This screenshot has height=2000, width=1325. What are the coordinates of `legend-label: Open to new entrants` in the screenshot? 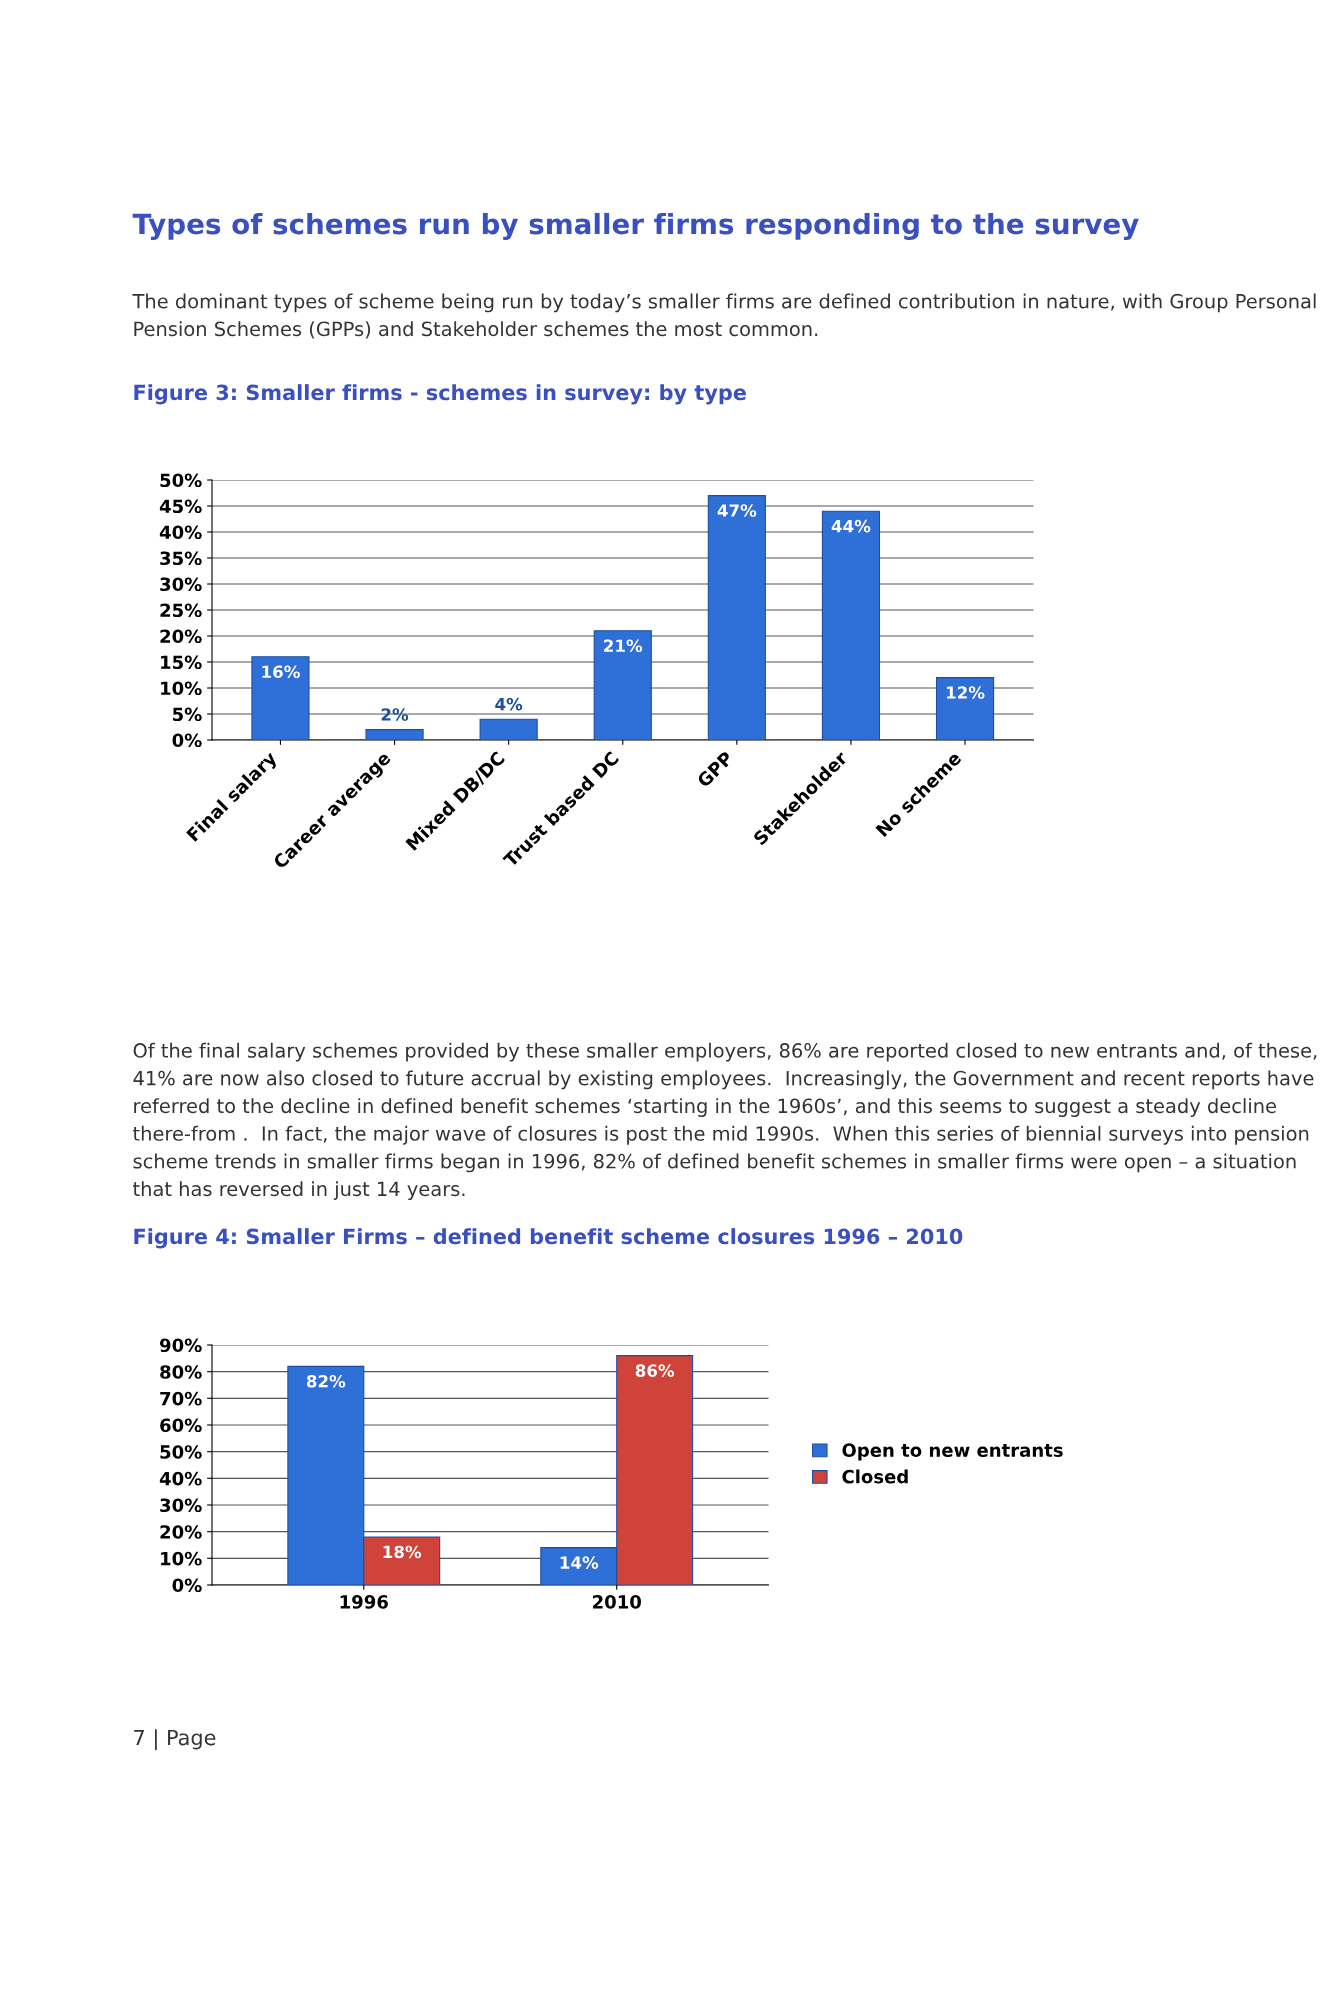 It's located at (952, 1452).